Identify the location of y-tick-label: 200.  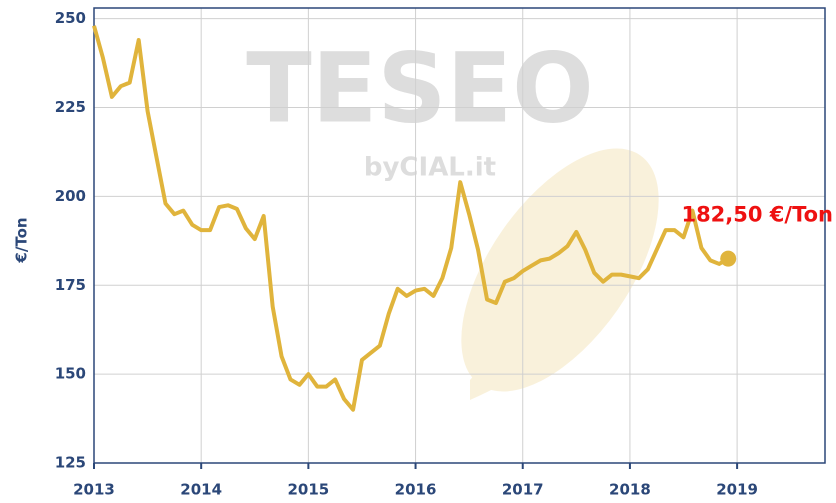
(70, 196).